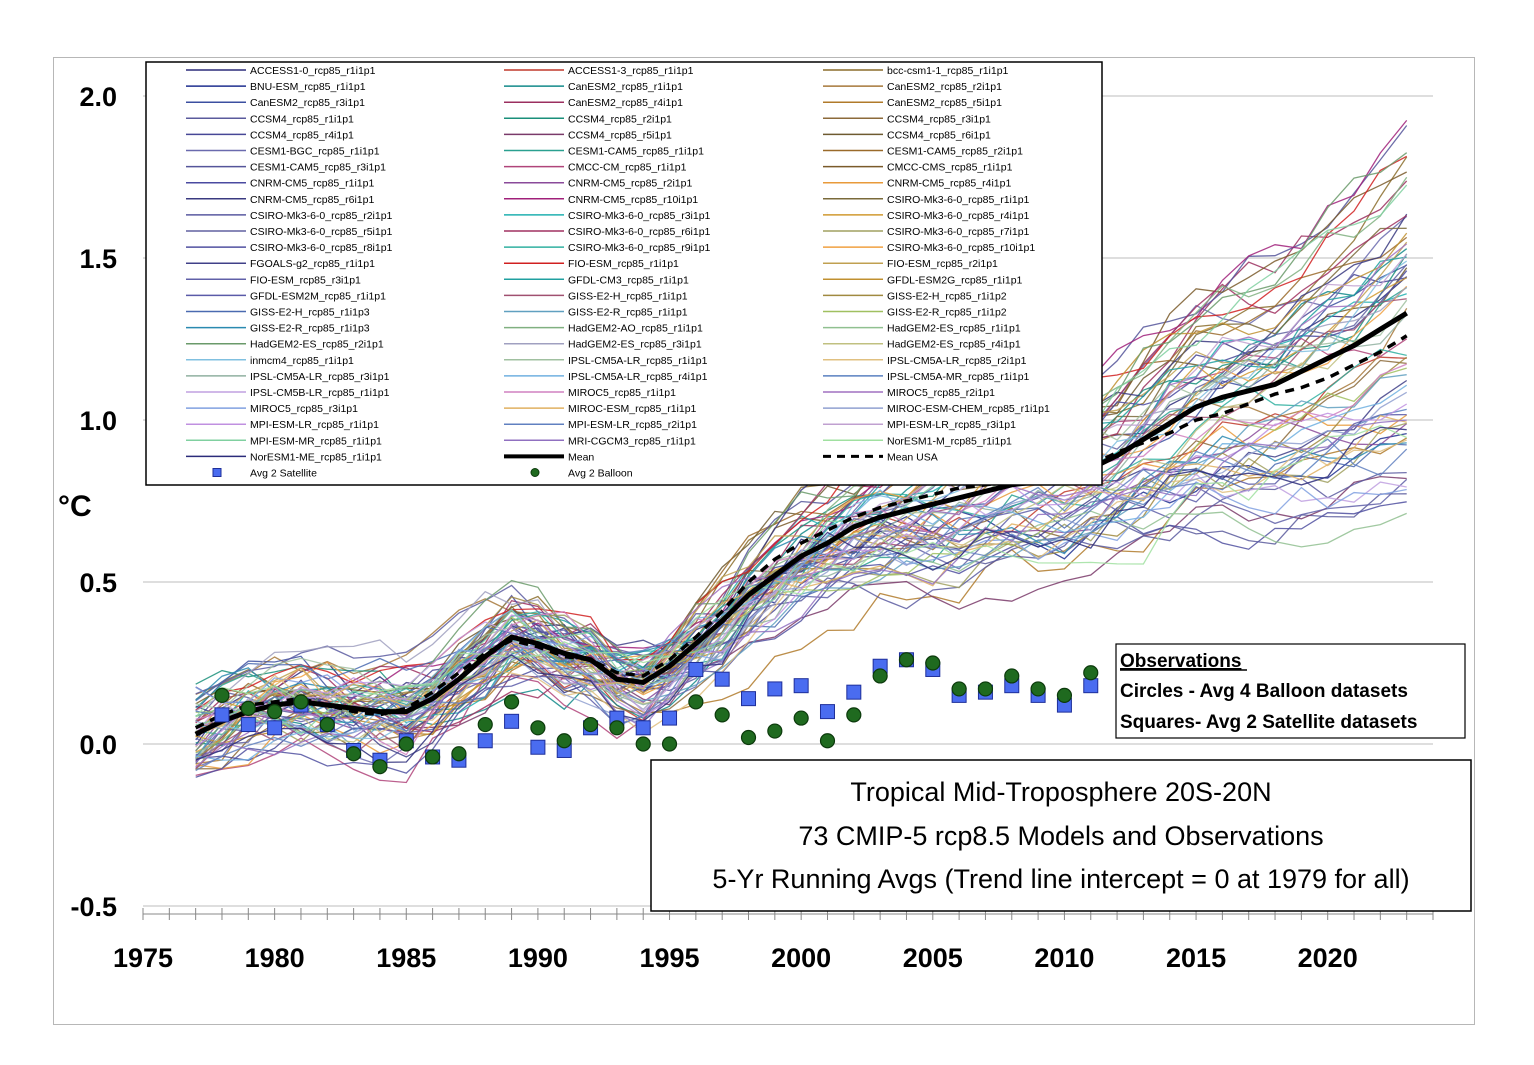 The width and height of the screenshot is (1534, 1065). Describe the element at coordinates (630, 184) in the screenshot. I see `legend-label: CNRM-CM5_rcp85_r2i1p1` at that location.